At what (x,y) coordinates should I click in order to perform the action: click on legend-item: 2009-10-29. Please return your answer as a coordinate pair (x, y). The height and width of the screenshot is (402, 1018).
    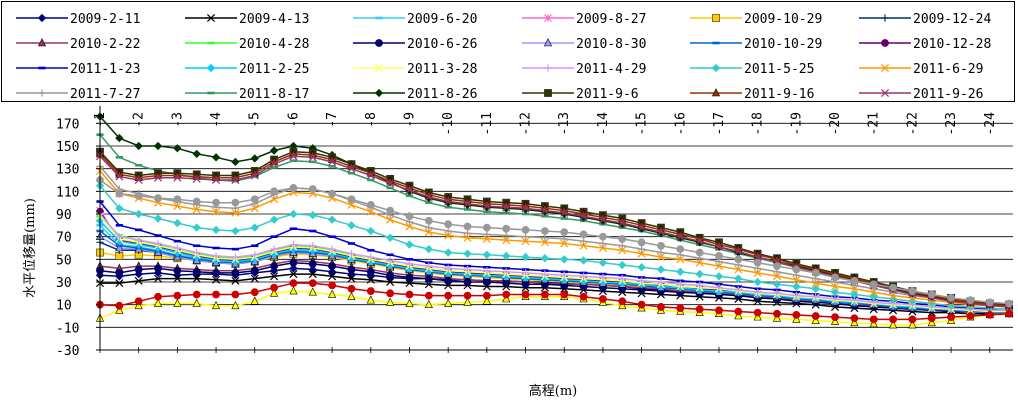
    Looking at the image, I should click on (756, 19).